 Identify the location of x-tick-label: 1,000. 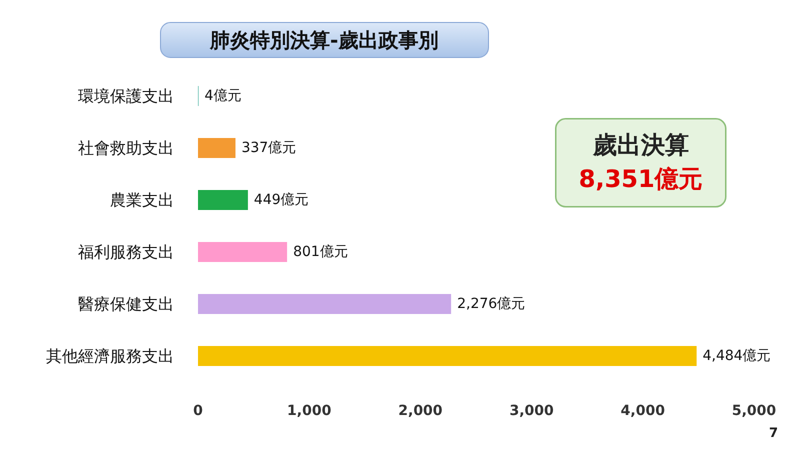
(309, 411).